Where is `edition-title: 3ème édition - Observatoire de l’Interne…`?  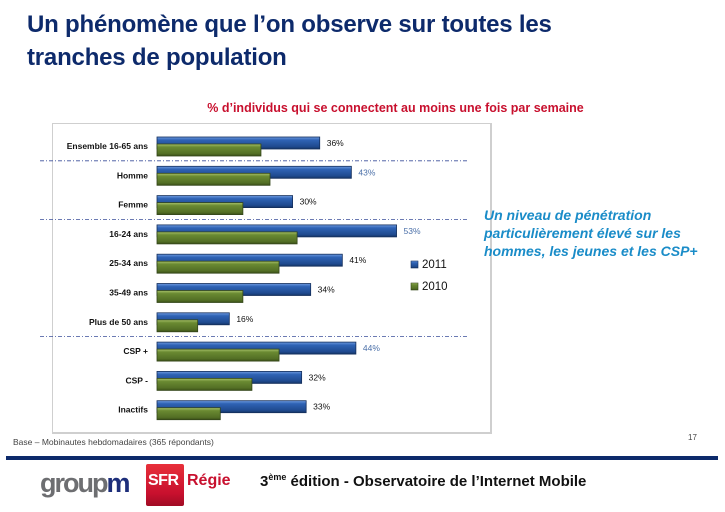 edition-title: 3ème édition - Observatoire de l’Interne… is located at coordinates (423, 481).